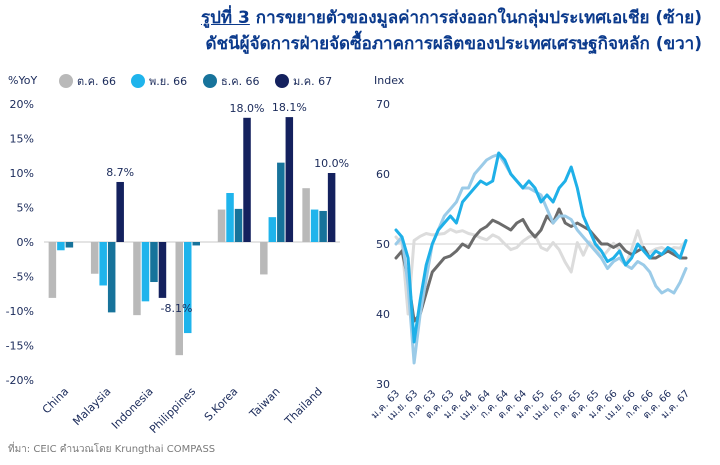  Describe the element at coordinates (221, 404) in the screenshot. I see `x-tick-label: S.Korea` at that location.